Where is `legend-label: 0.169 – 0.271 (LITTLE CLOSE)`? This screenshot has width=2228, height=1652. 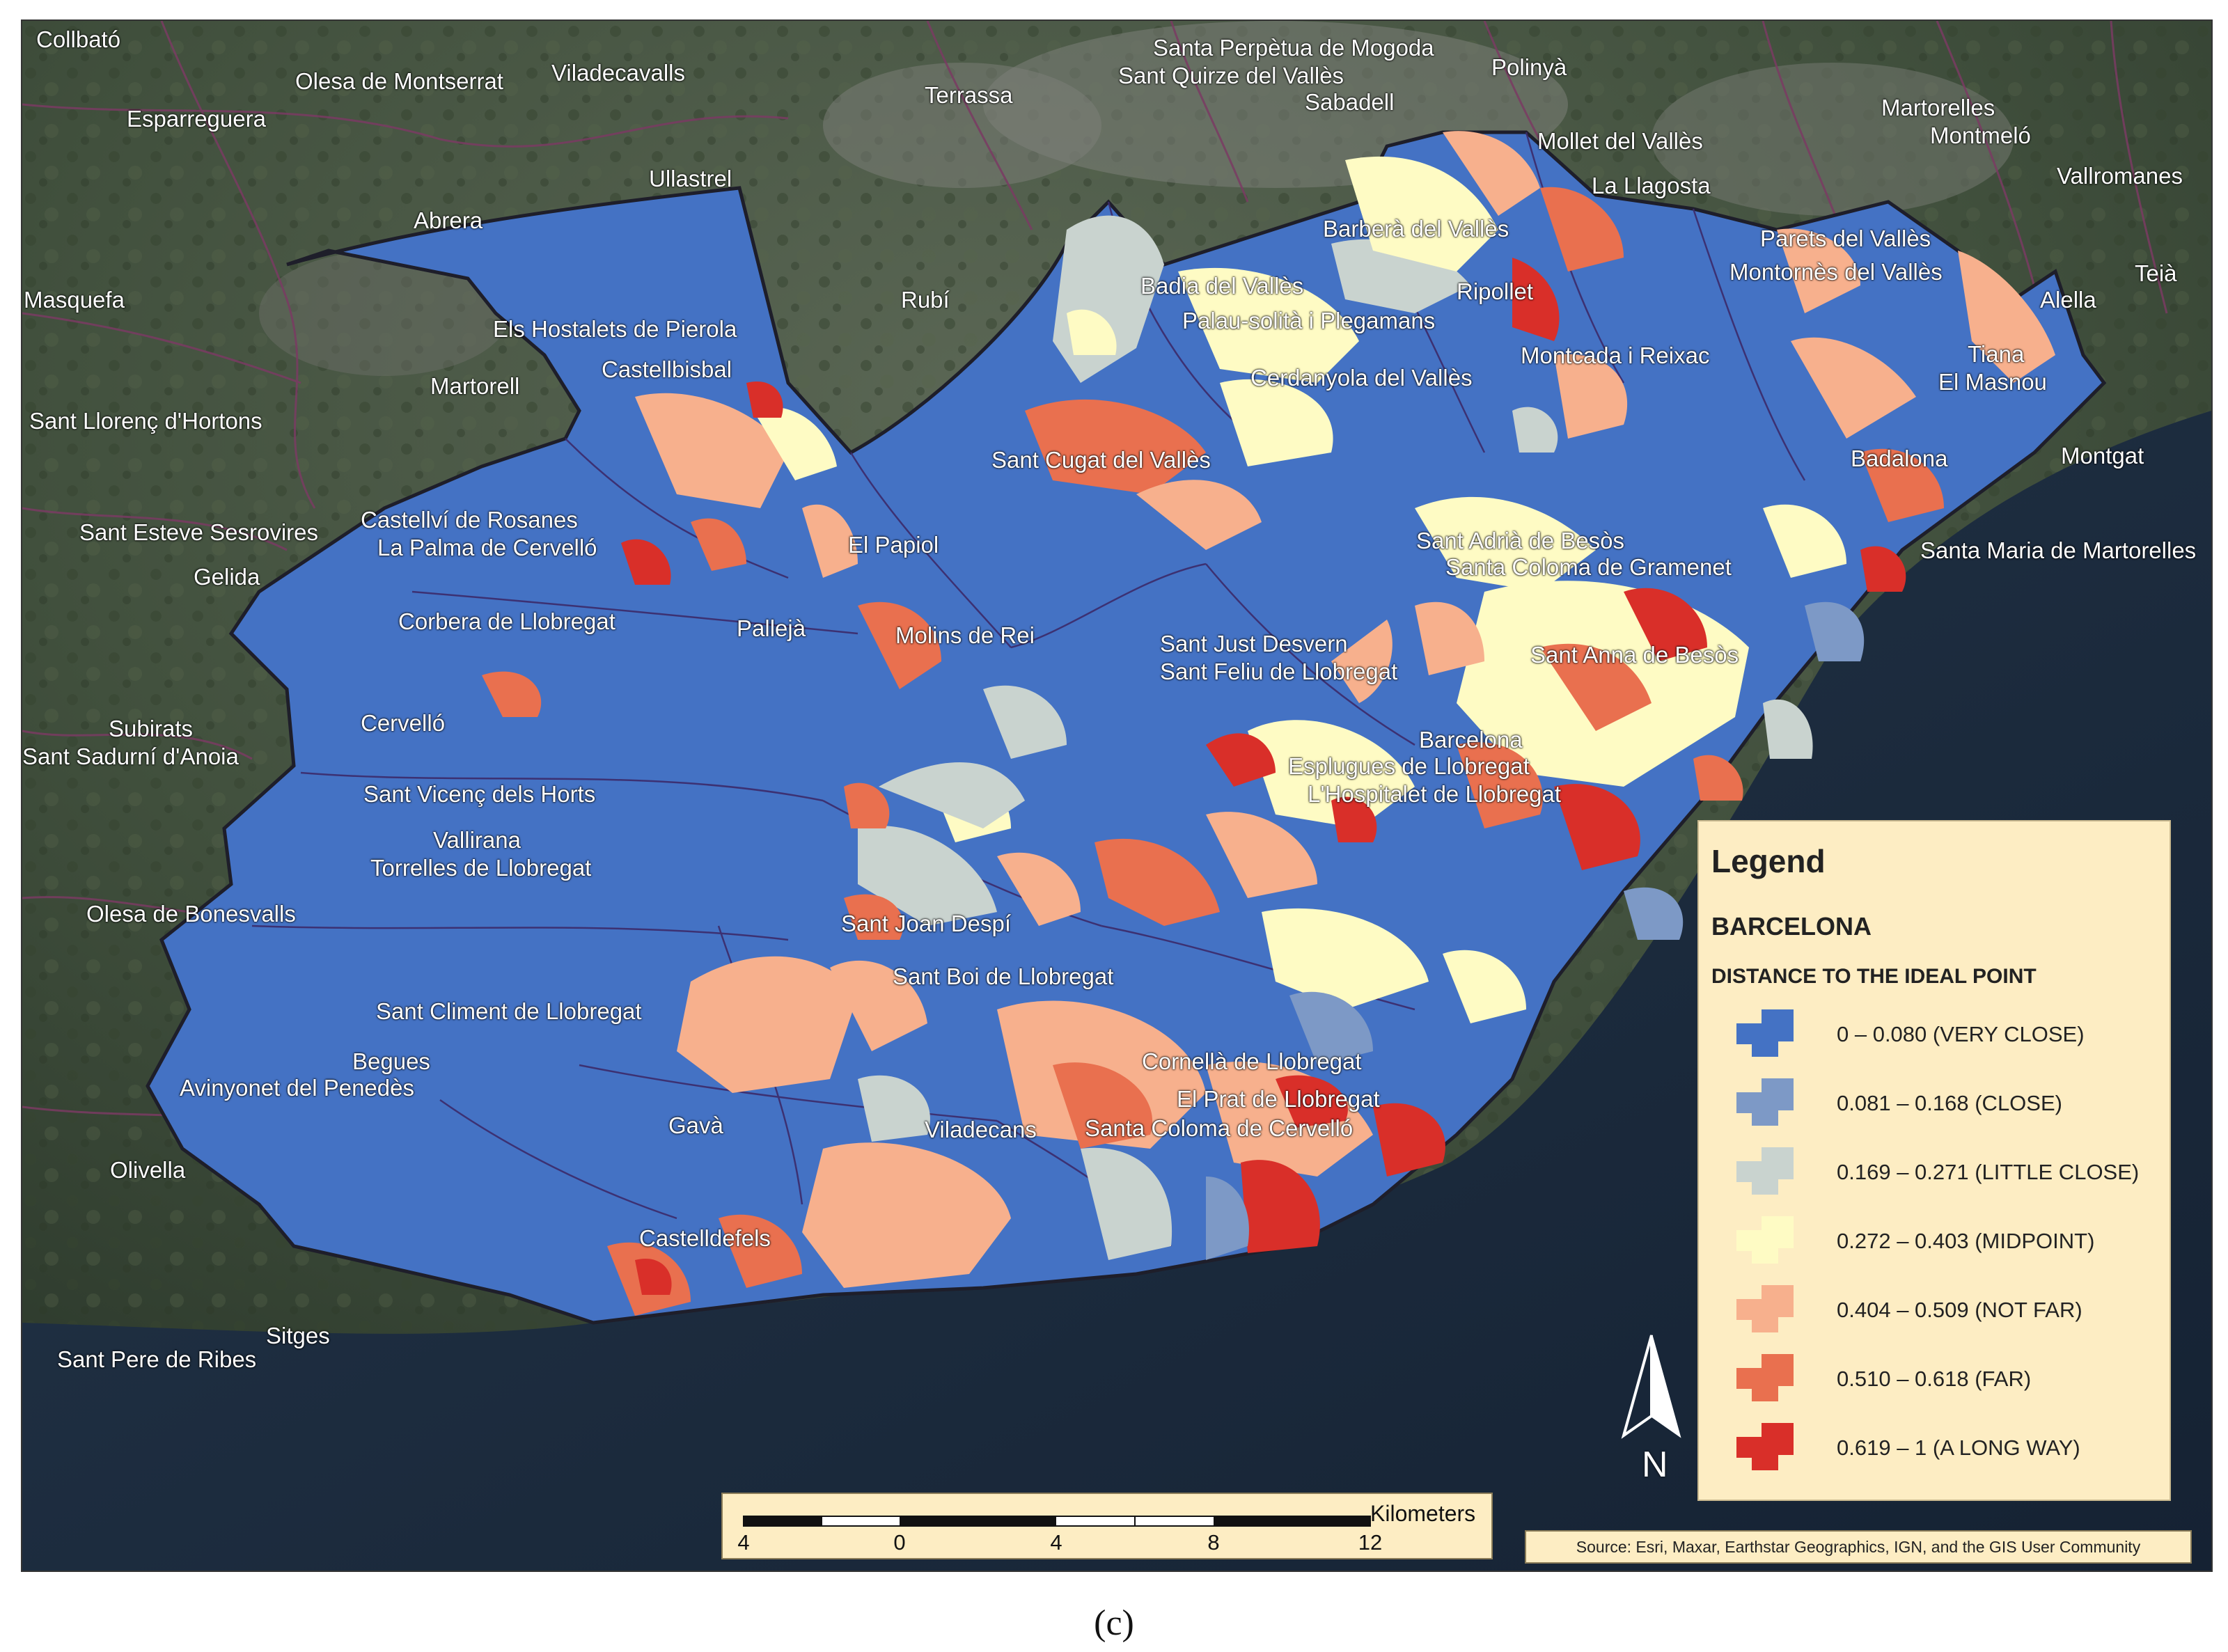 legend-label: 0.169 – 0.271 (LITTLE CLOSE) is located at coordinates (1989, 1172).